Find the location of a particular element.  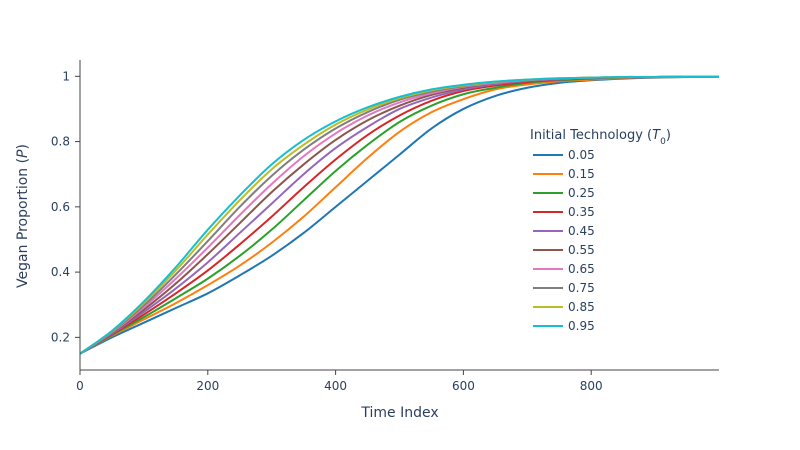

x-axis-title: Time Index is located at coordinates (399, 413).